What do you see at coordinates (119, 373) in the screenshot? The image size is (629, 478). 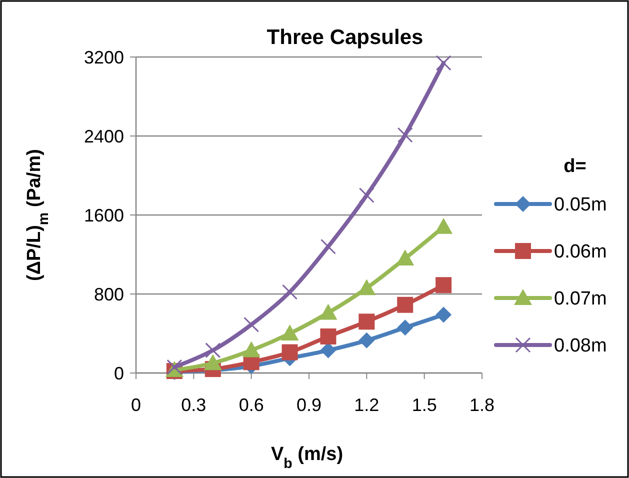 I see `y-tick-label: 0` at bounding box center [119, 373].